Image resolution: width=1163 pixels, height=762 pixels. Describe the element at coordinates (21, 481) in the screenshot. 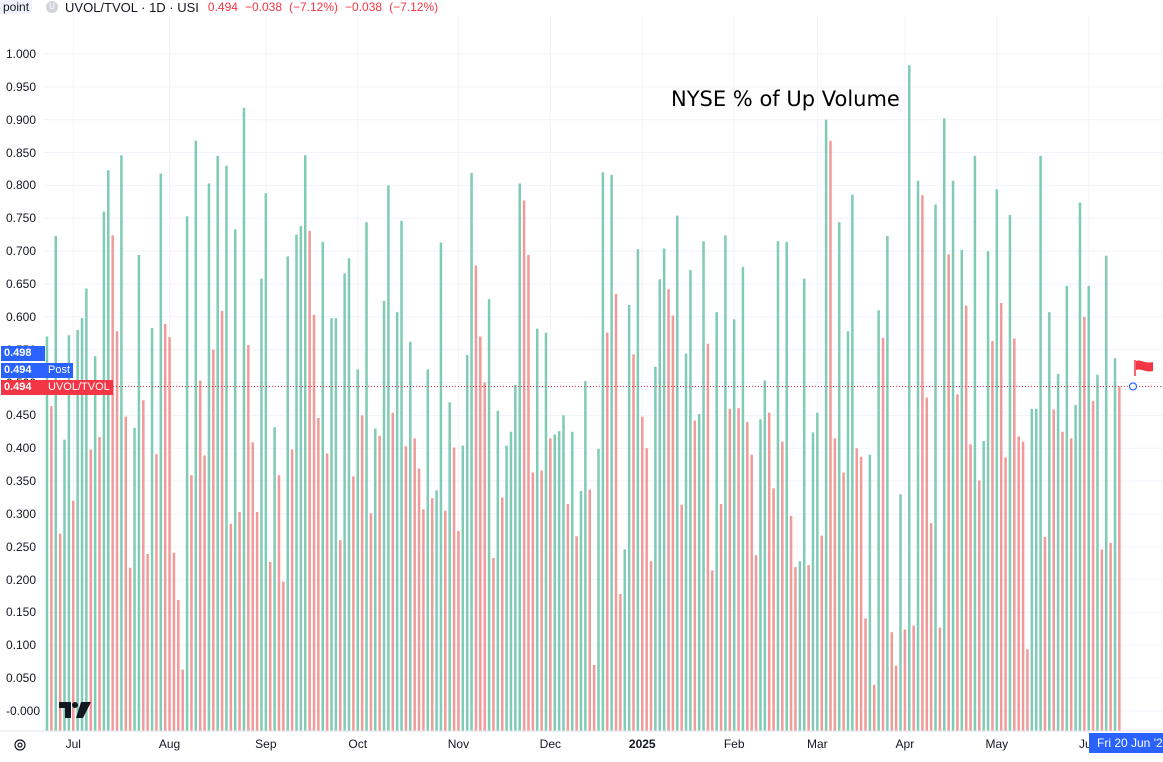

I see `y-tick-label: 0.350` at that location.